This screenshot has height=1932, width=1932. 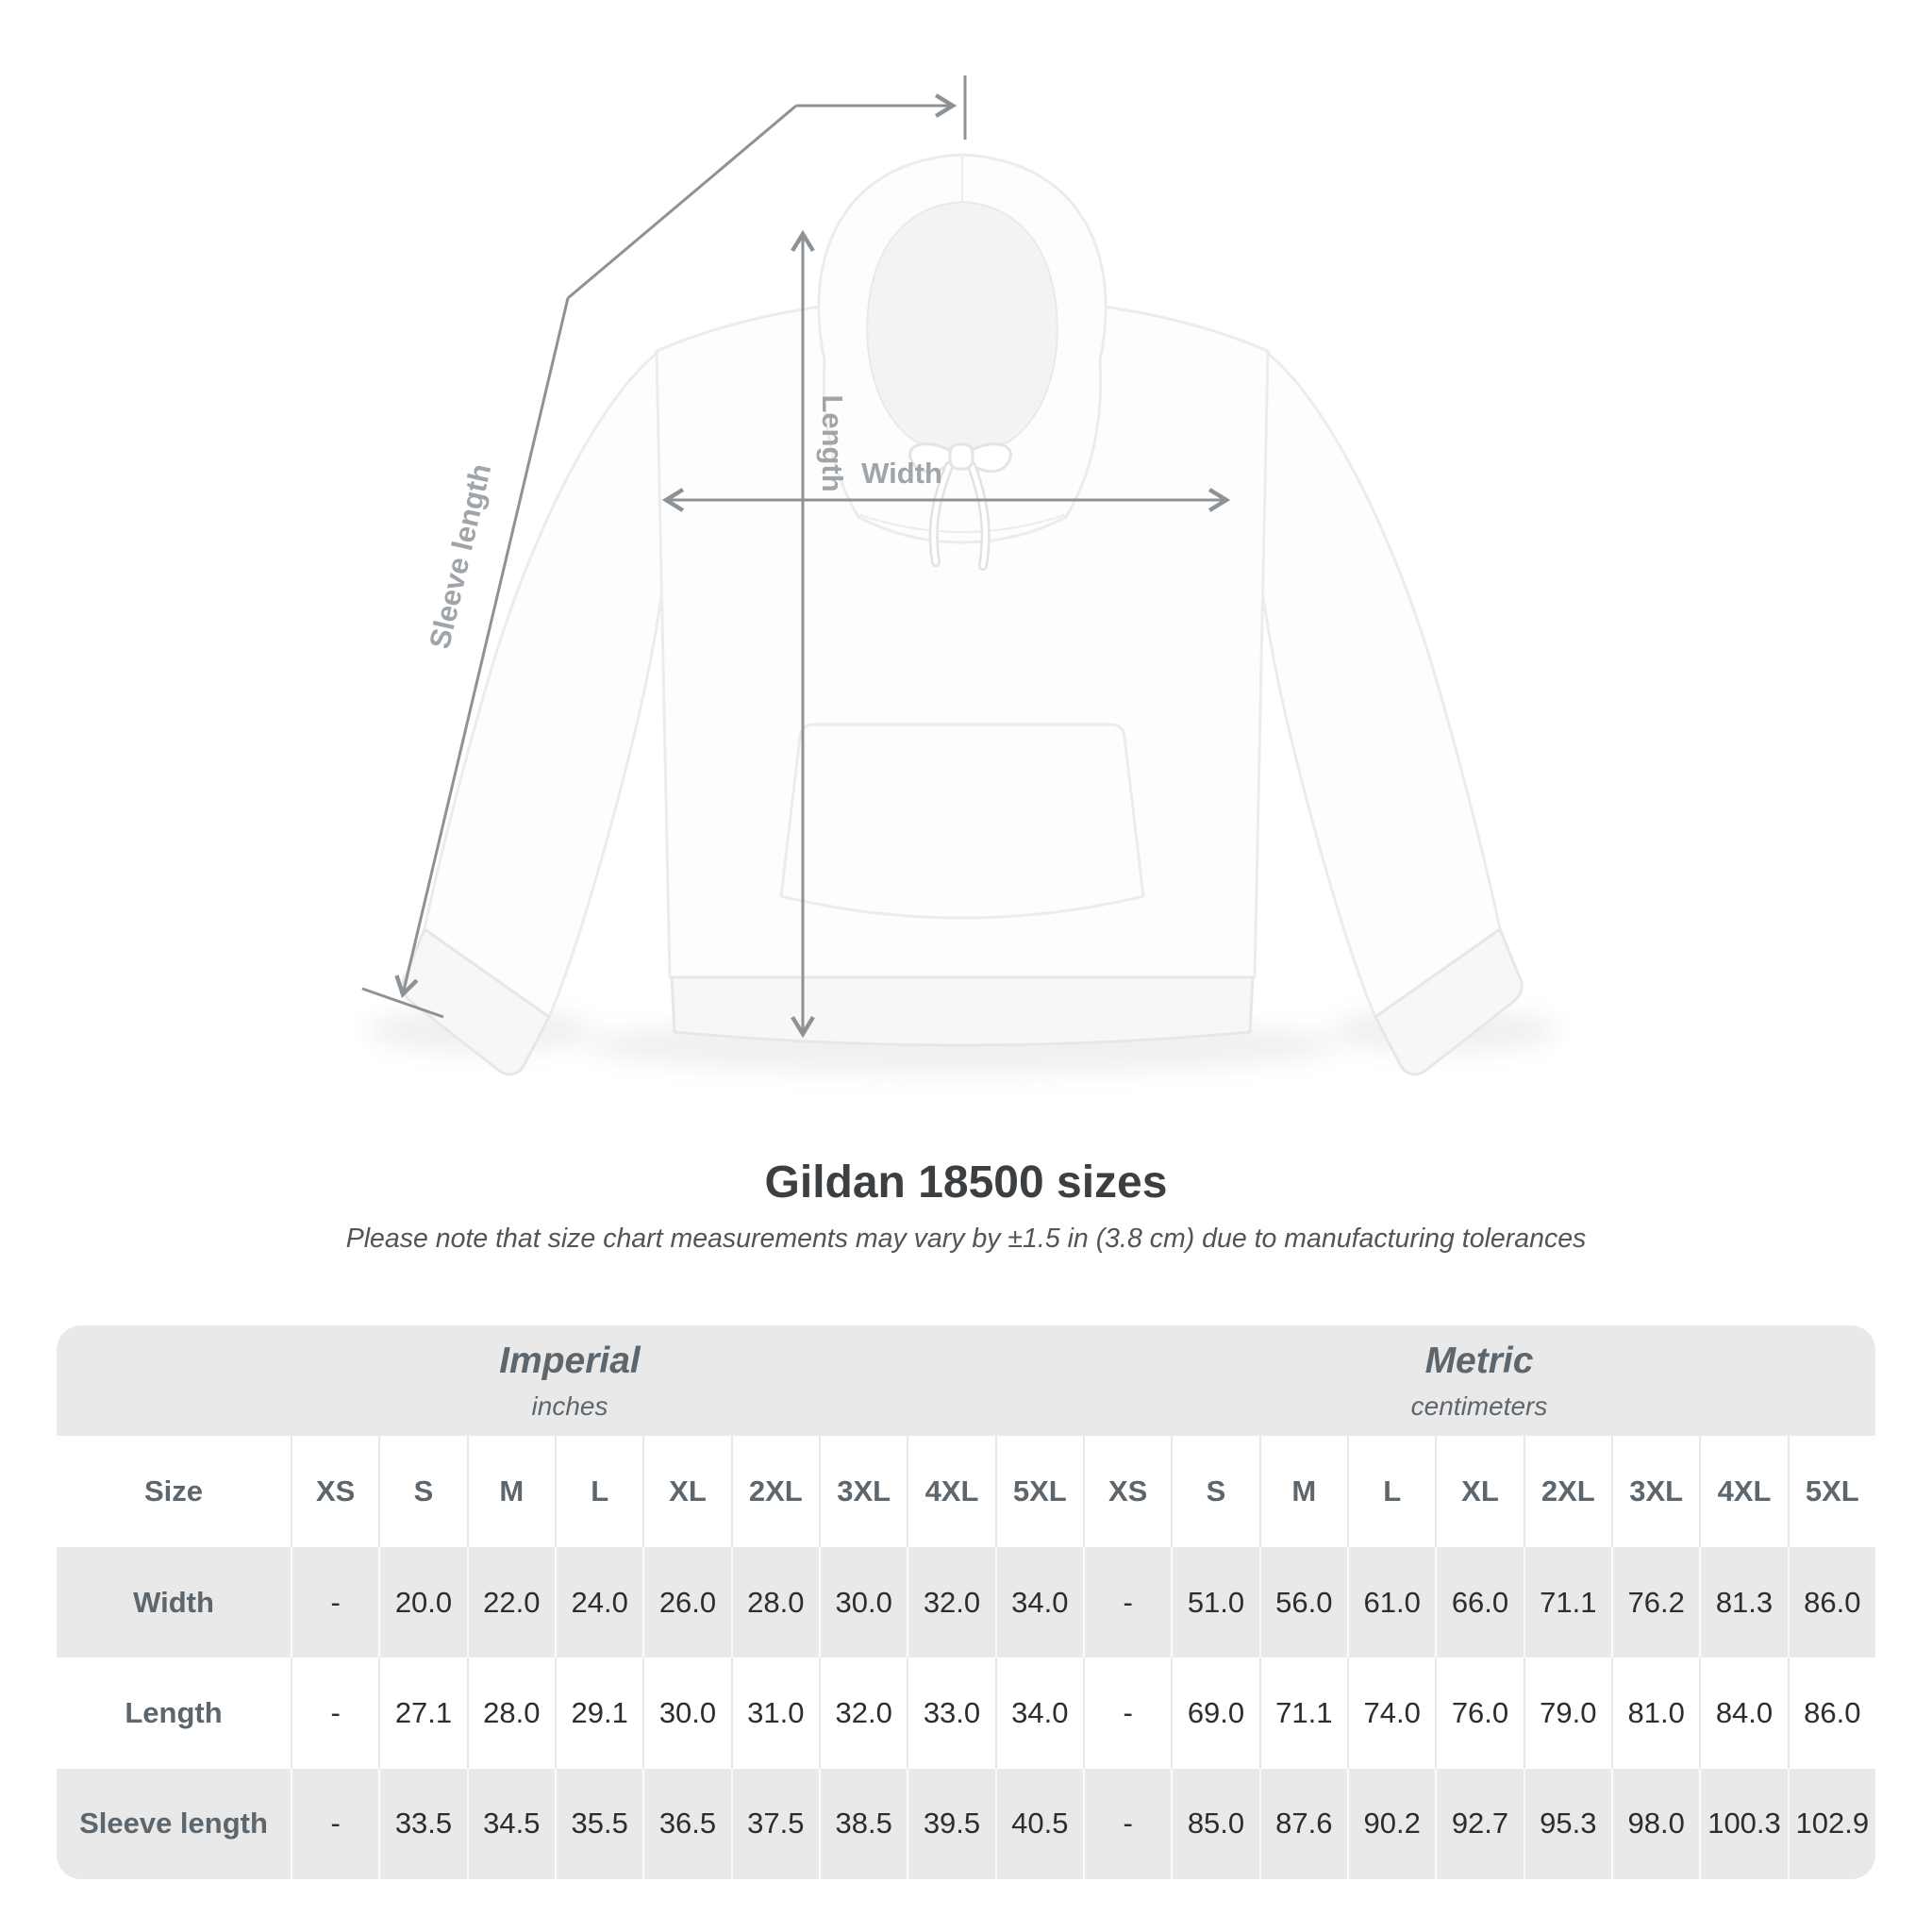 I want to click on unit-group-imperial: Imperial inches, so click(x=570, y=1380).